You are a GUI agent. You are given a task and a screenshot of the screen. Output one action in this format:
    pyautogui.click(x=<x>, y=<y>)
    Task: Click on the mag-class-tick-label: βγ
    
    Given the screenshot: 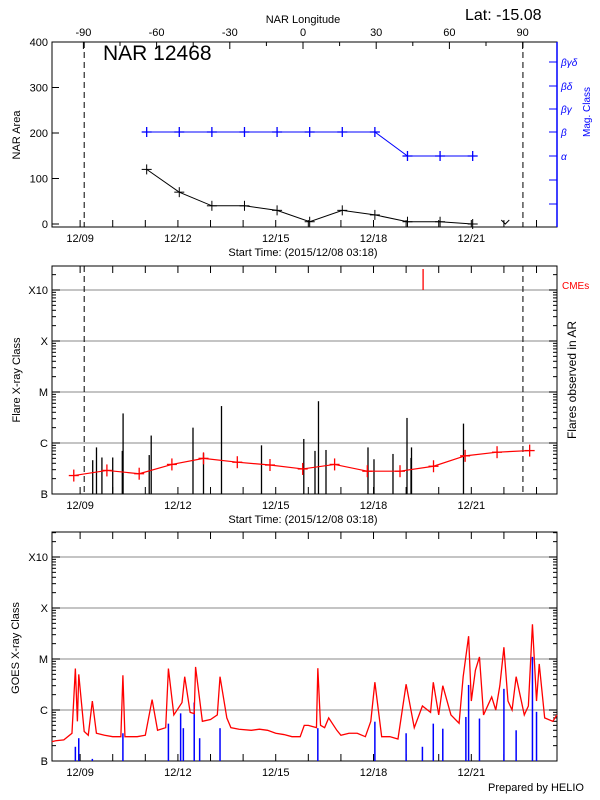 What is the action you would take?
    pyautogui.click(x=566, y=110)
    